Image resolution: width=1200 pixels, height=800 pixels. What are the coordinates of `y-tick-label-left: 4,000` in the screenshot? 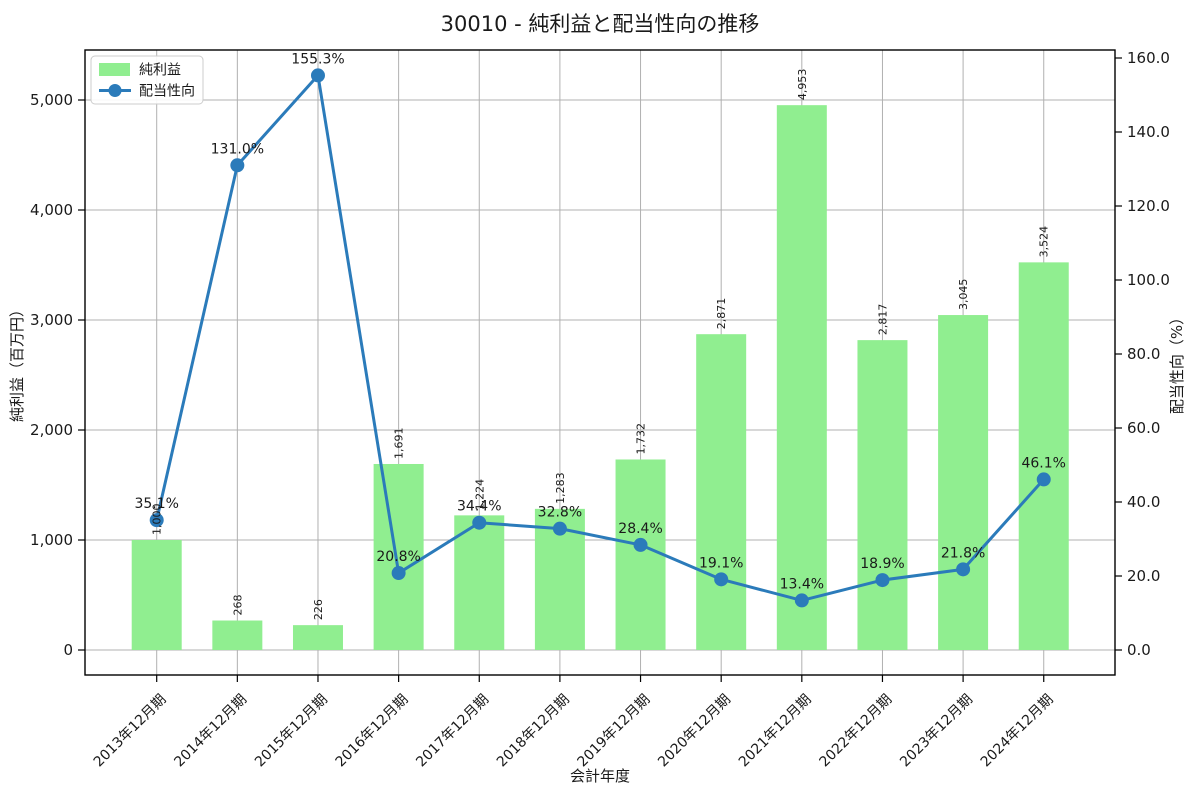 It's located at (51, 210).